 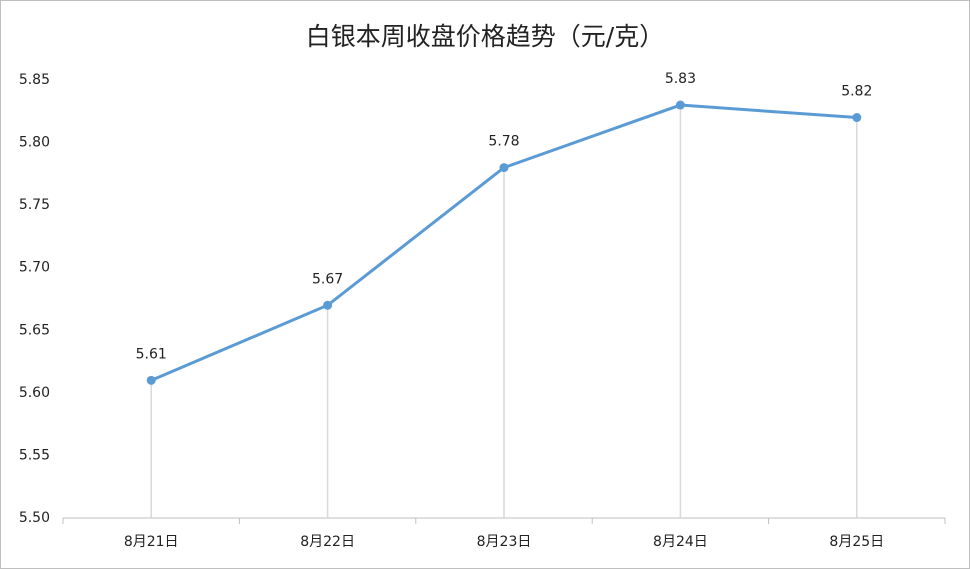 What do you see at coordinates (34, 455) in the screenshot?
I see `y-tick-label: 5.55` at bounding box center [34, 455].